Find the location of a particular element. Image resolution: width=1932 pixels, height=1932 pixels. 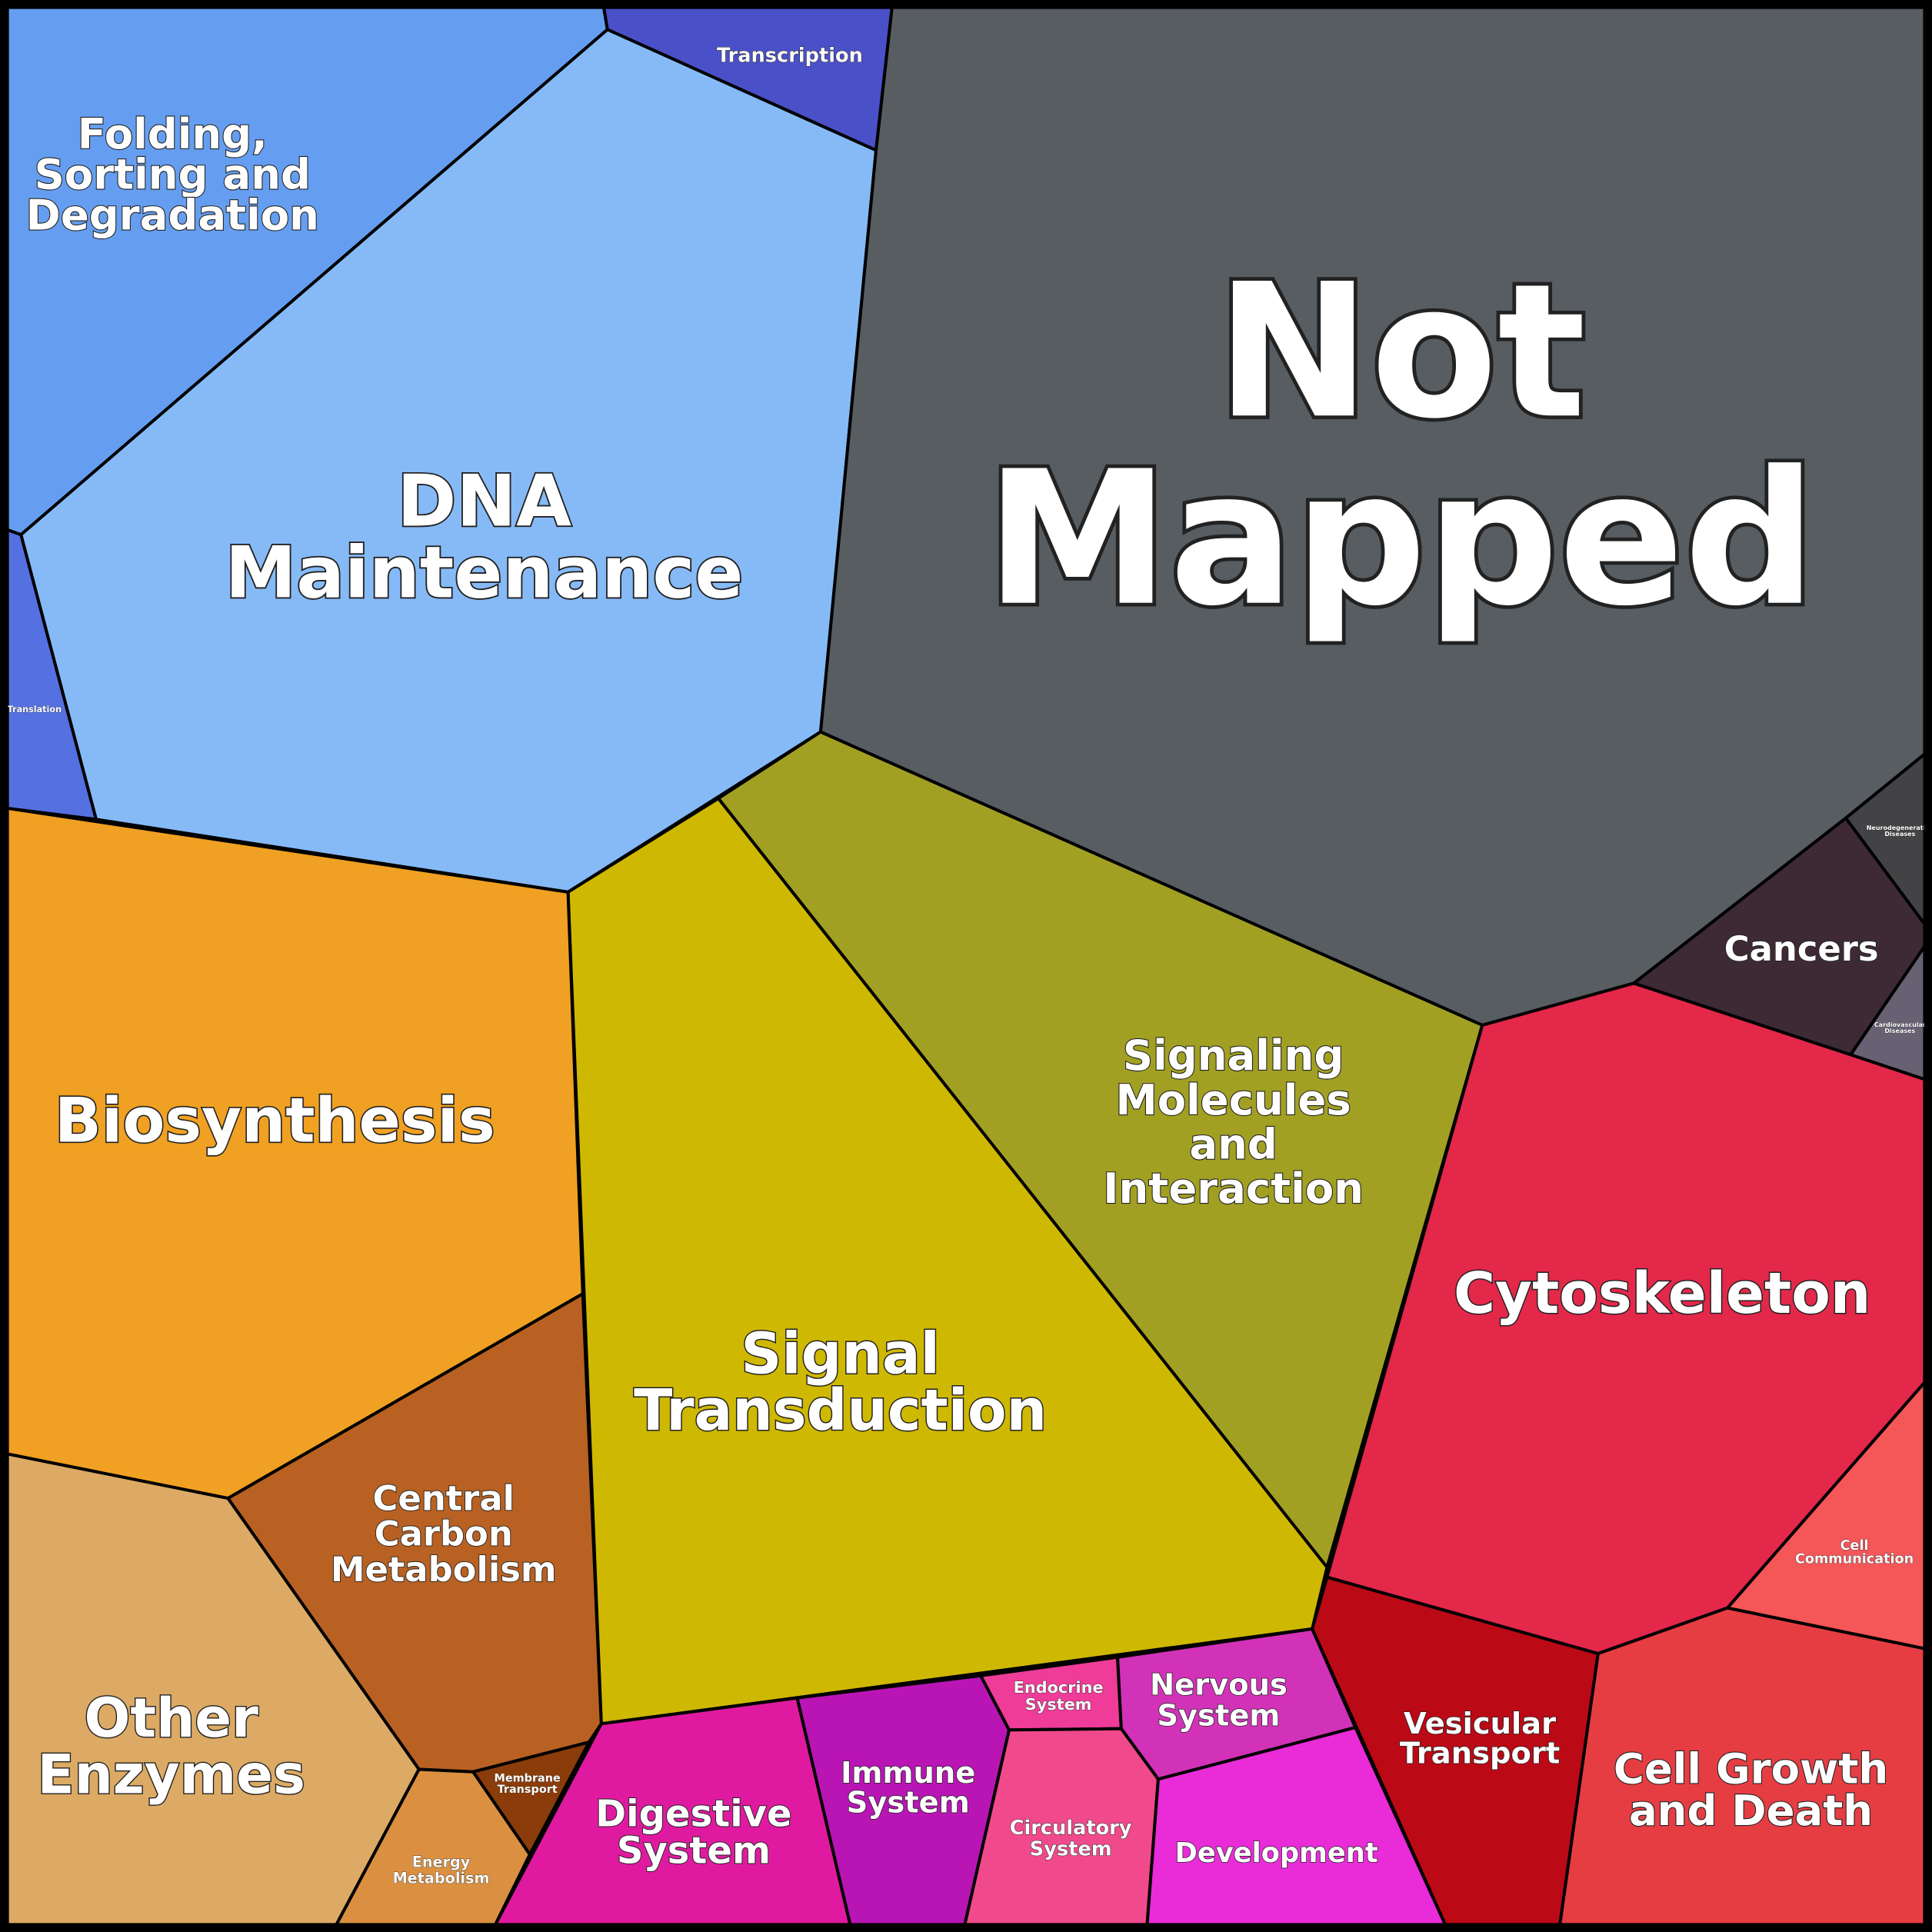

cell-label: Cell Communication is located at coordinates (1854, 1552).